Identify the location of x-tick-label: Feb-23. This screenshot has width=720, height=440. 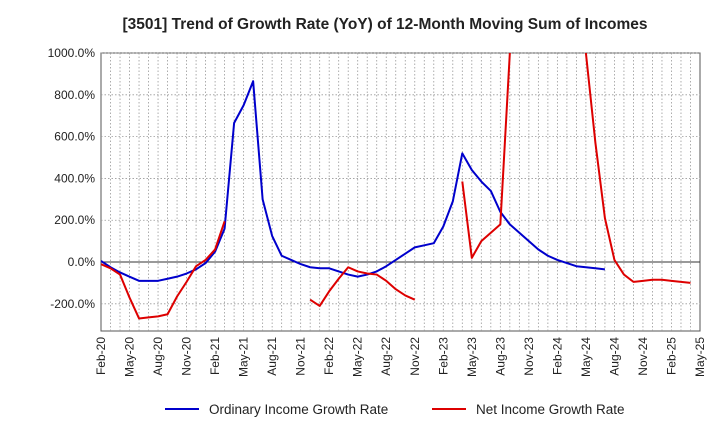
(443, 356).